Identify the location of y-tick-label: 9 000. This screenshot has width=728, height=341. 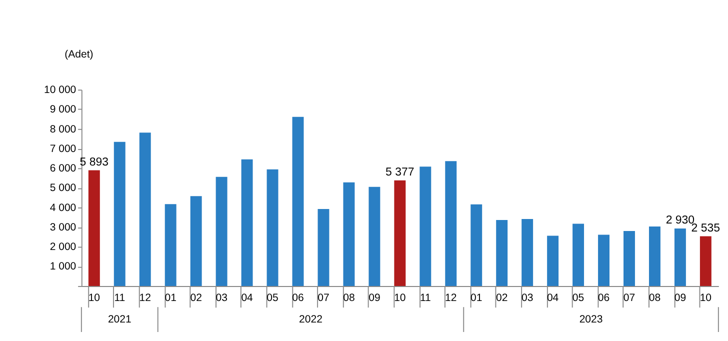
(63, 110).